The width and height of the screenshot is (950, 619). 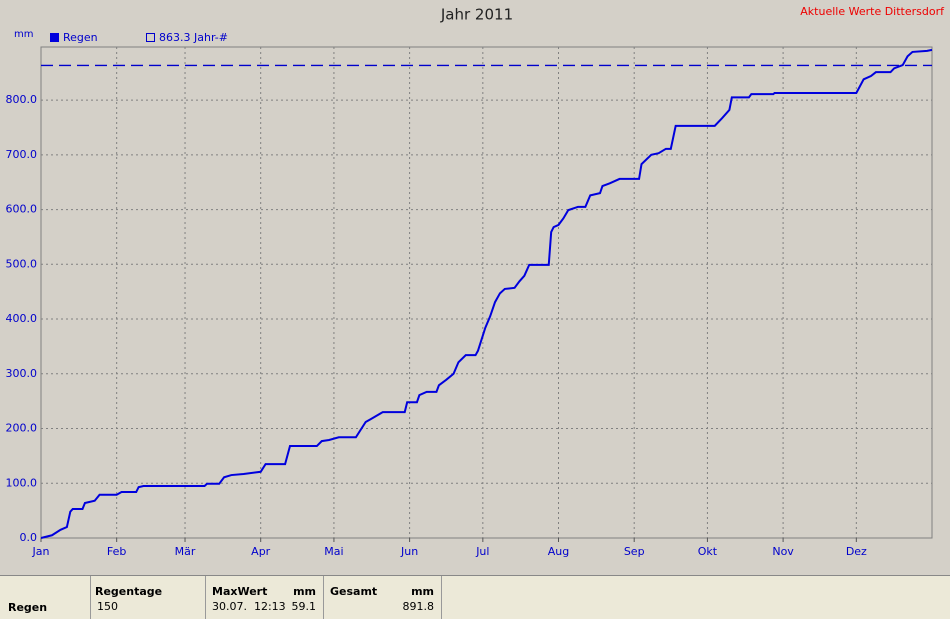 I want to click on header-cell: MaxWert, so click(x=240, y=591).